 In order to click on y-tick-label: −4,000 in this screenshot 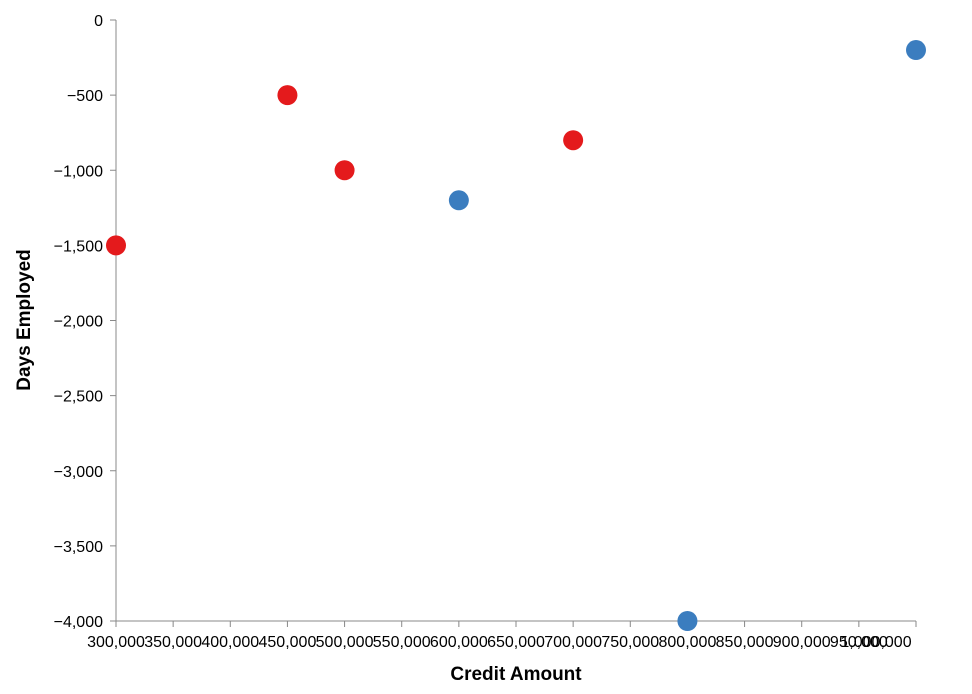, I will do `click(78, 622)`.